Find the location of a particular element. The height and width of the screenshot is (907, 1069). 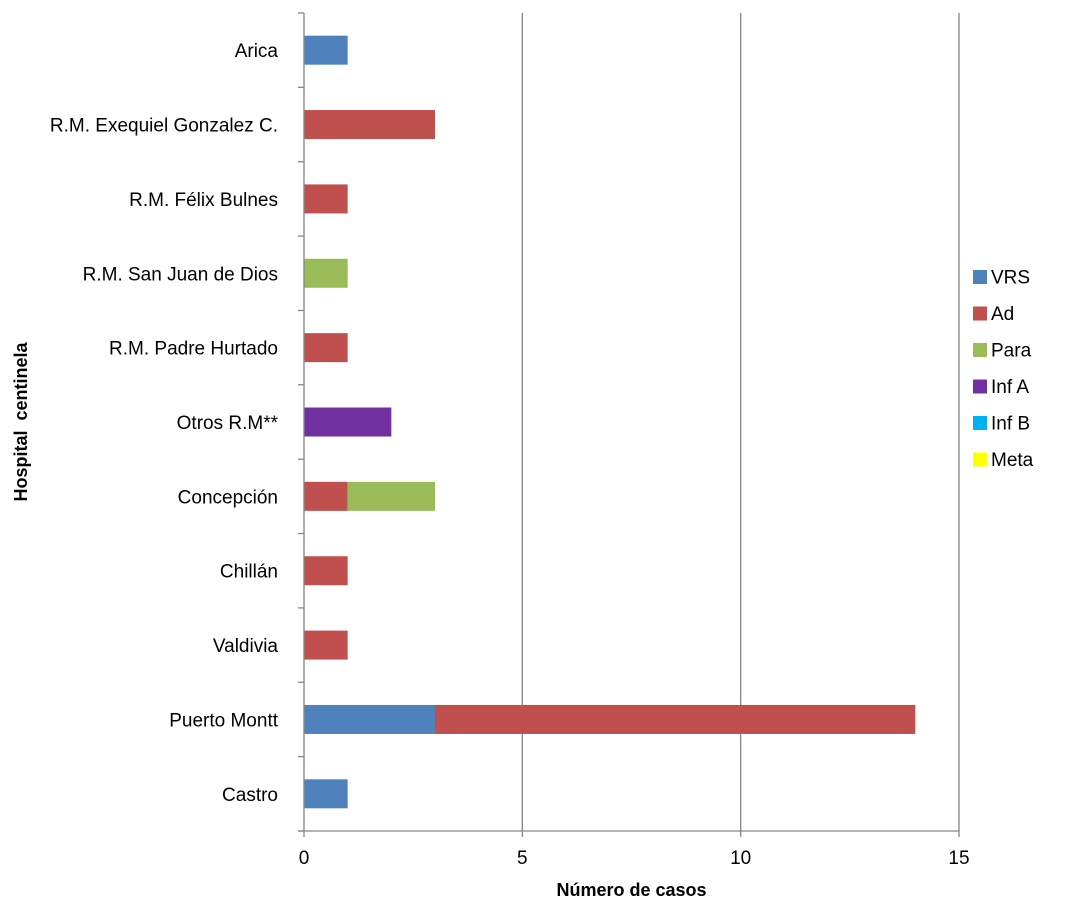

category-label: Chillán is located at coordinates (249, 572).